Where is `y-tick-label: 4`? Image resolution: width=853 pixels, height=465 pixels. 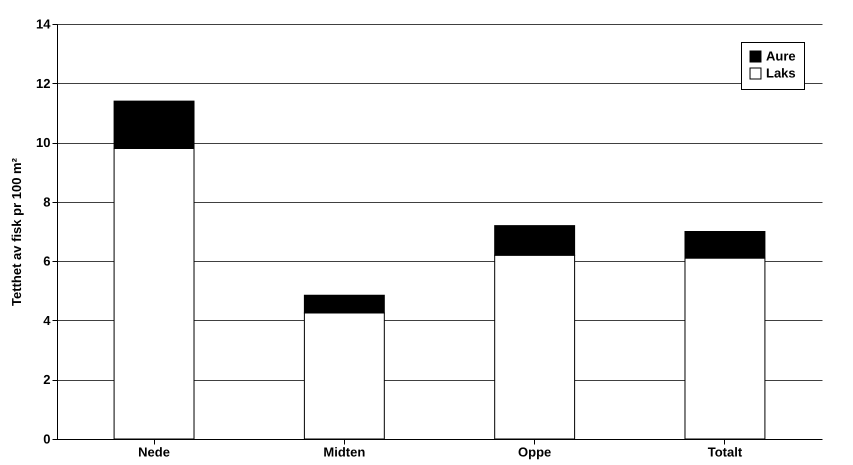
y-tick-label: 4 is located at coordinates (47, 320).